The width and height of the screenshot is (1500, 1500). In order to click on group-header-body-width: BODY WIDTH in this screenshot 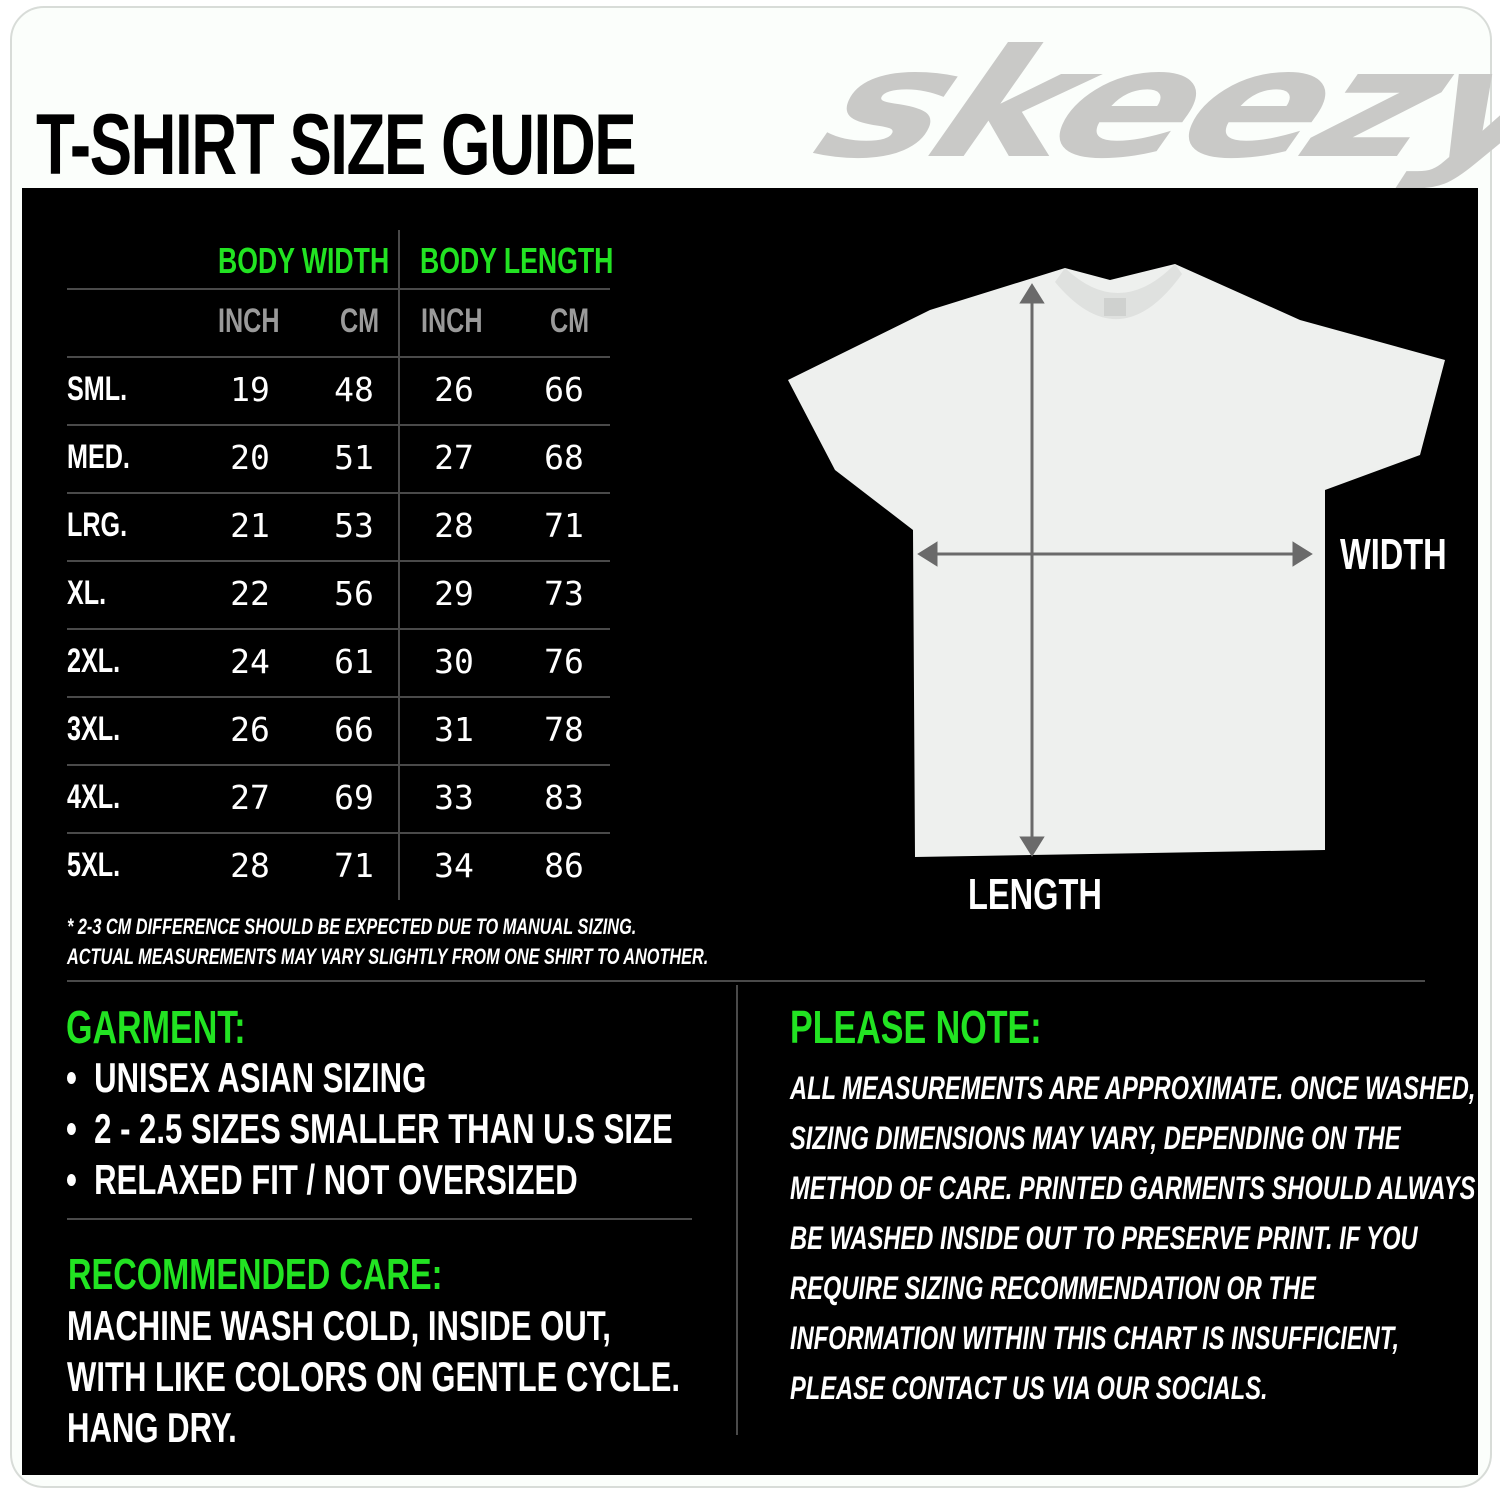, I will do `click(304, 260)`.